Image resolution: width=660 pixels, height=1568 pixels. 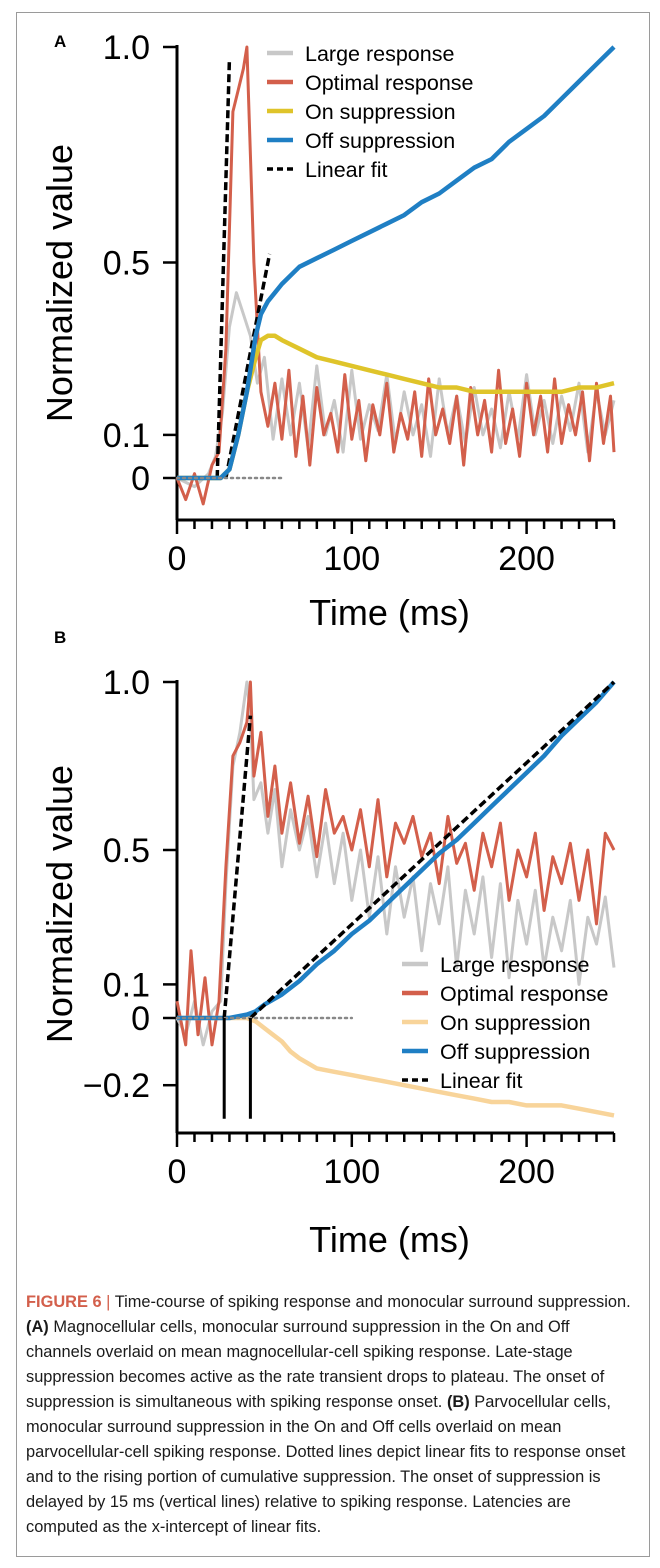 I want to click on series-off-suppression, so click(x=396, y=850).